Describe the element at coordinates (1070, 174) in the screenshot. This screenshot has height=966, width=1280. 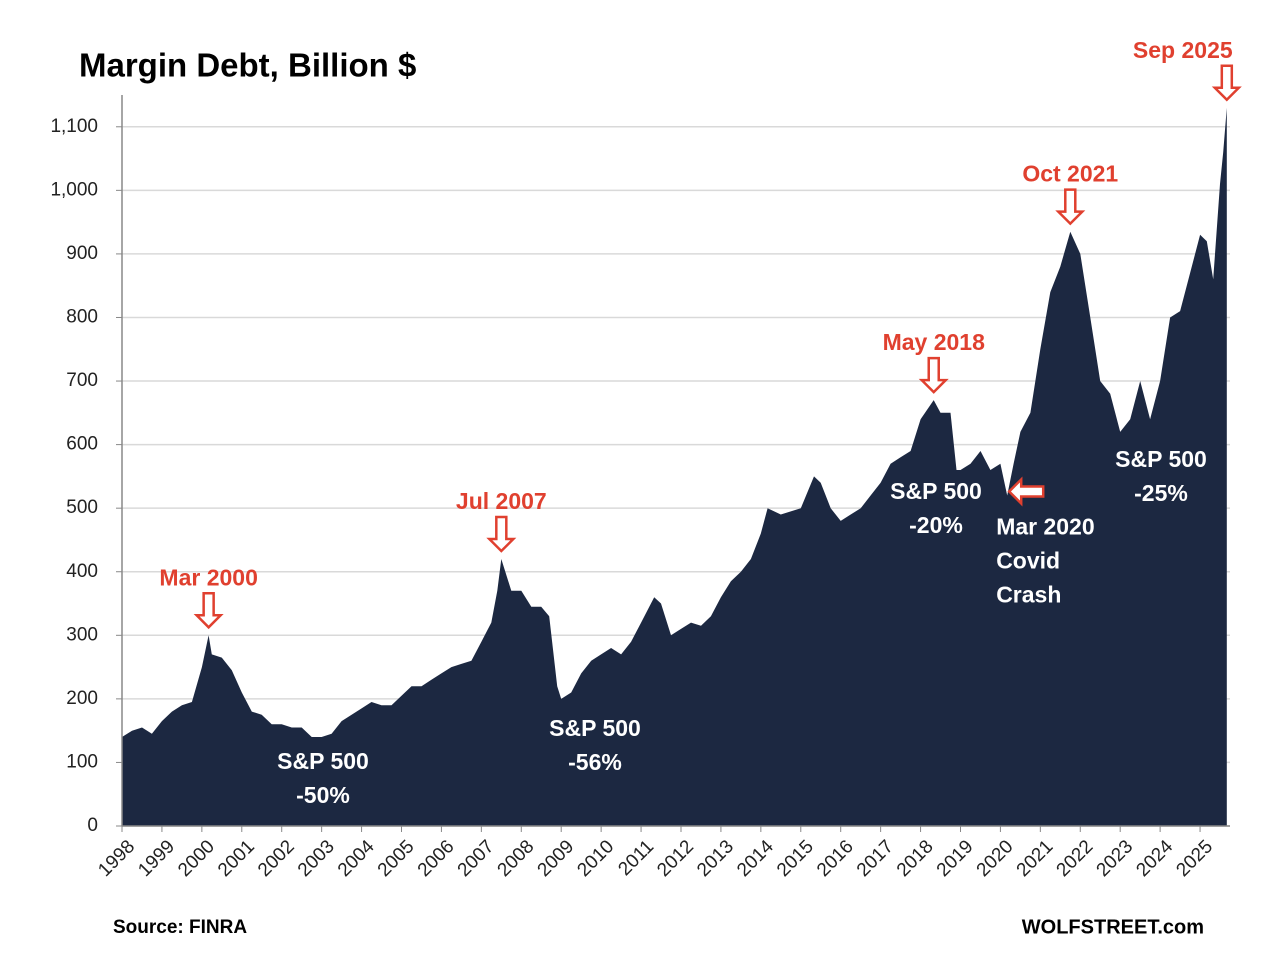
I see `annotation-label: Oct 2021` at that location.